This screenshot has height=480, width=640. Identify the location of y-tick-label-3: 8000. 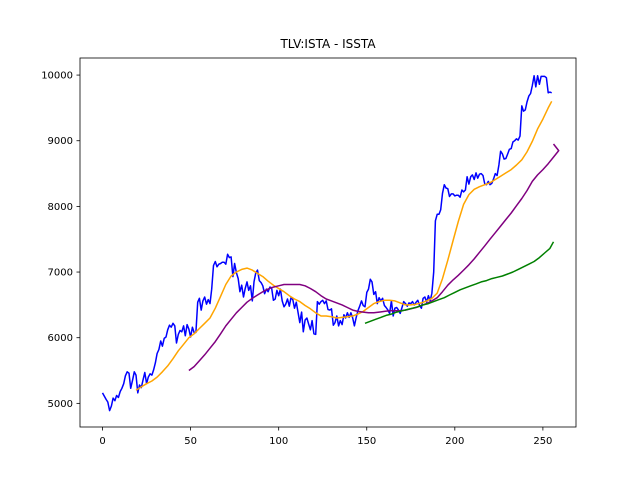
(60, 207).